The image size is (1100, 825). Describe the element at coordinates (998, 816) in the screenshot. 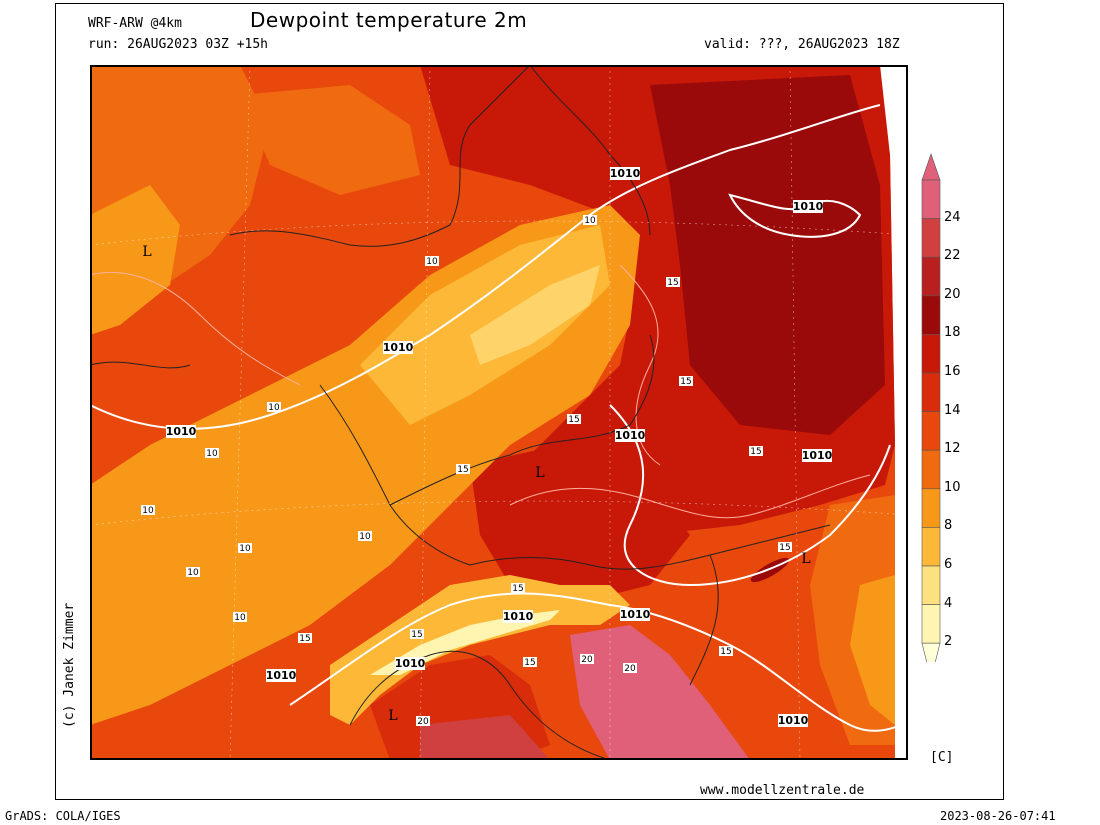

I see `timestamp-label: 2023-08-26-07:41` at that location.